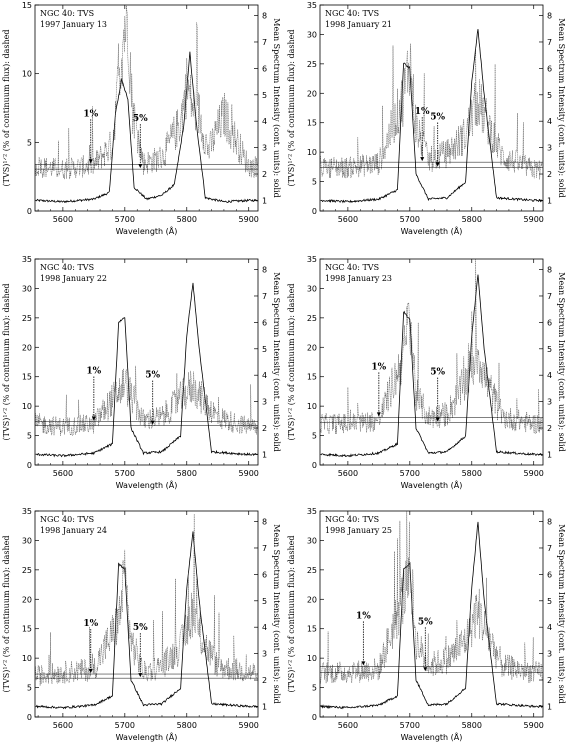 The image size is (567, 751). What do you see at coordinates (73, 530) in the screenshot?
I see `panel-date: 1998 January 24` at bounding box center [73, 530].